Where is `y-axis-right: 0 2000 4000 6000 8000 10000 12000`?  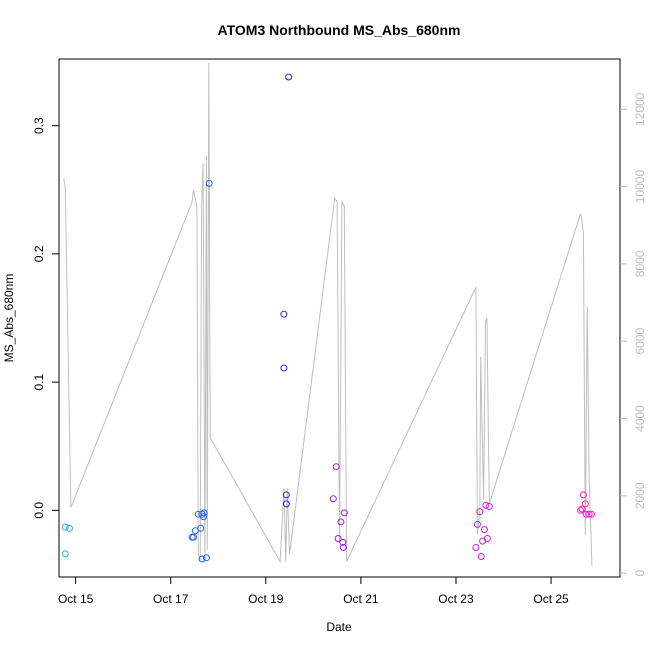 y-axis-right: 0 2000 4000 6000 8000 10000 12000 is located at coordinates (633, 334).